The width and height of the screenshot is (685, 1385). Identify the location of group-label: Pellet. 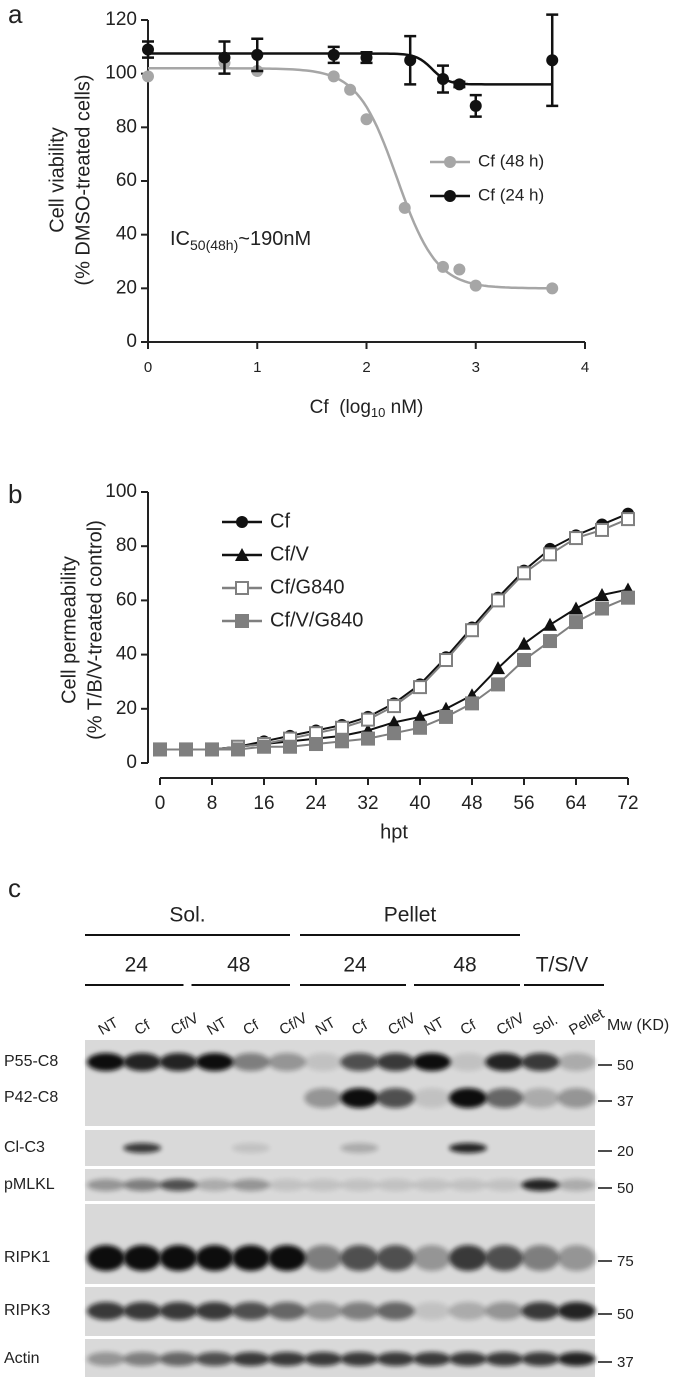
(410, 915).